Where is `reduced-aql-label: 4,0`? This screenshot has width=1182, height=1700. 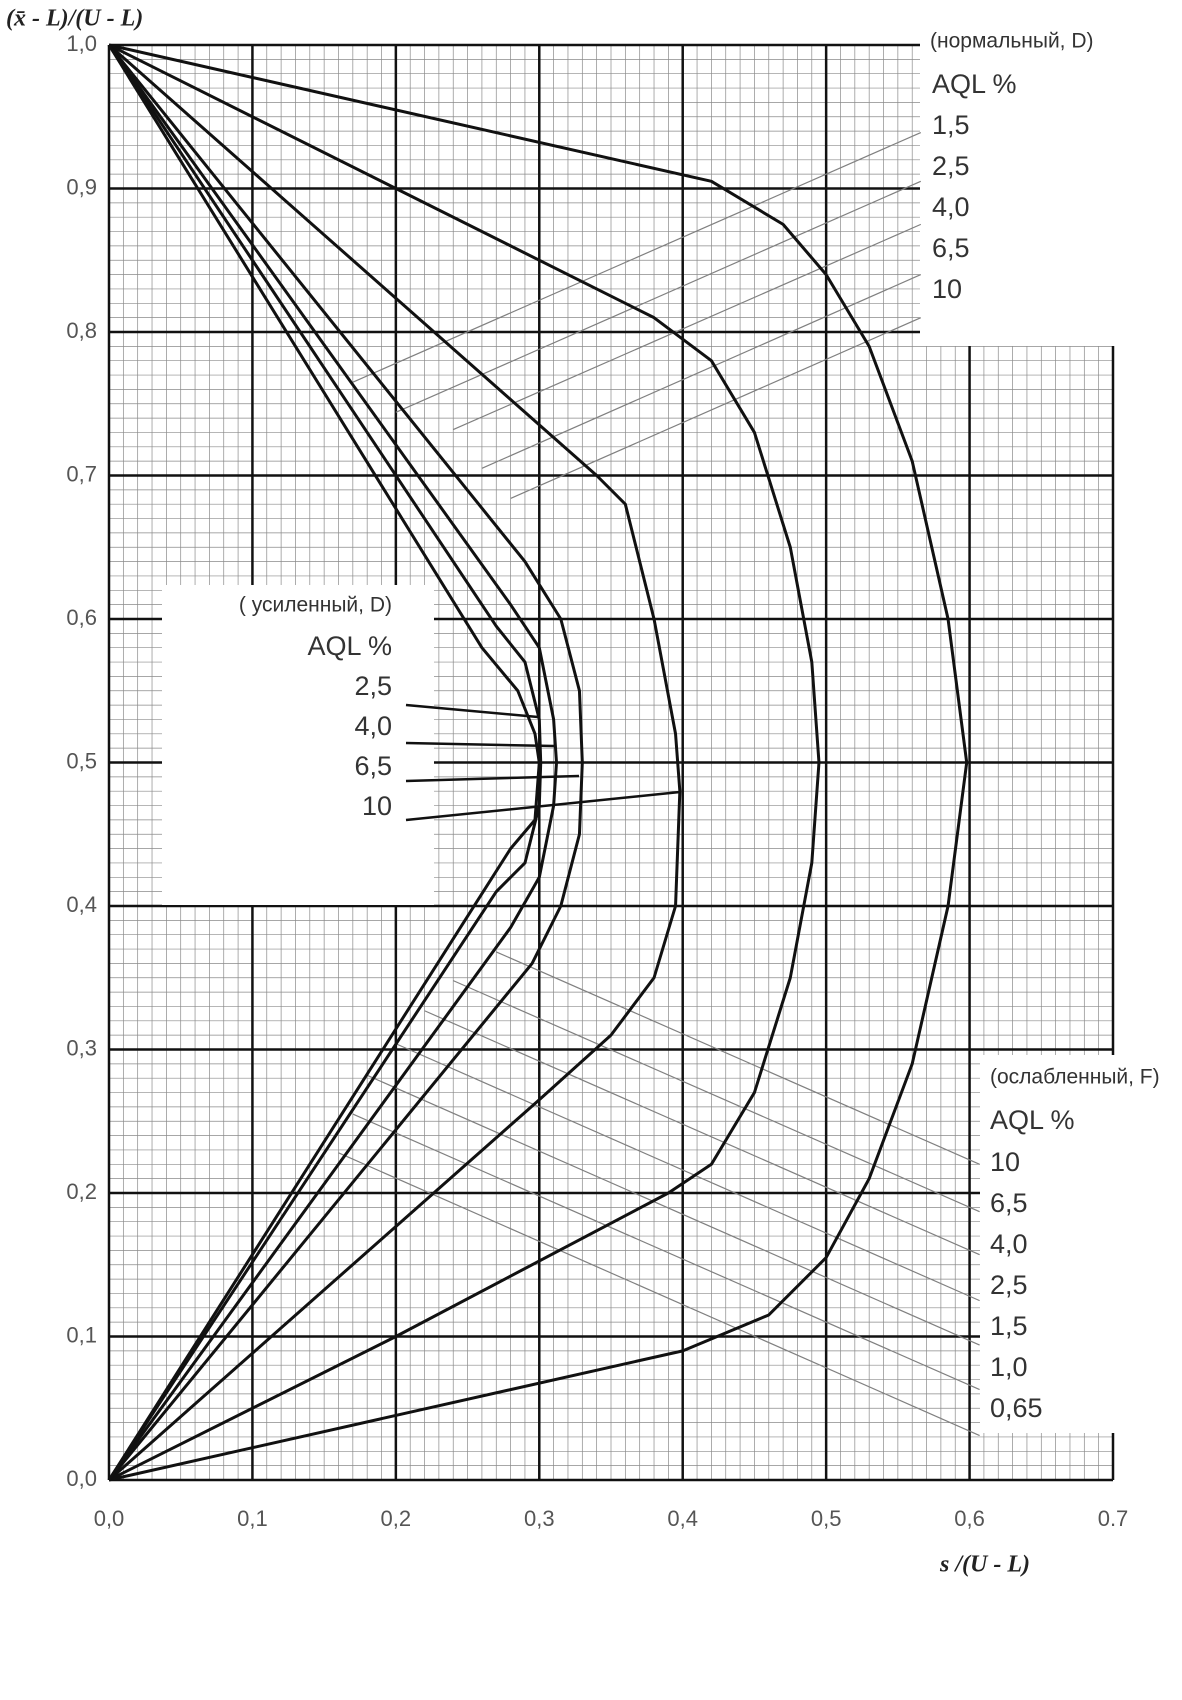
reduced-aql-label: 4,0 is located at coordinates (1009, 1244).